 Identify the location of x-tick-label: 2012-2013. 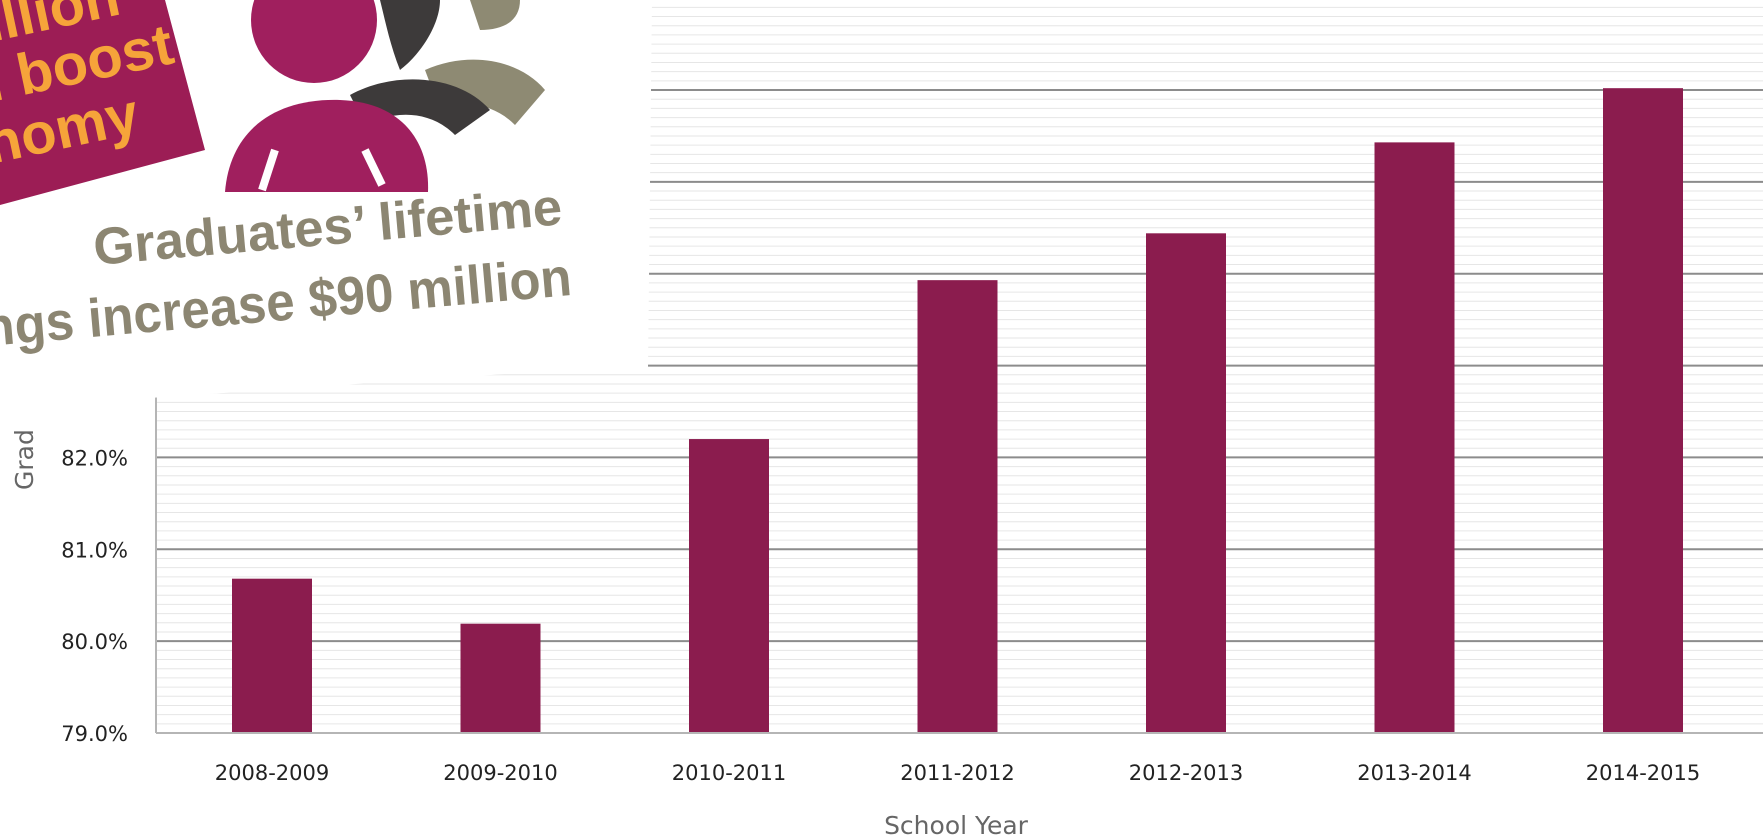
(1186, 773).